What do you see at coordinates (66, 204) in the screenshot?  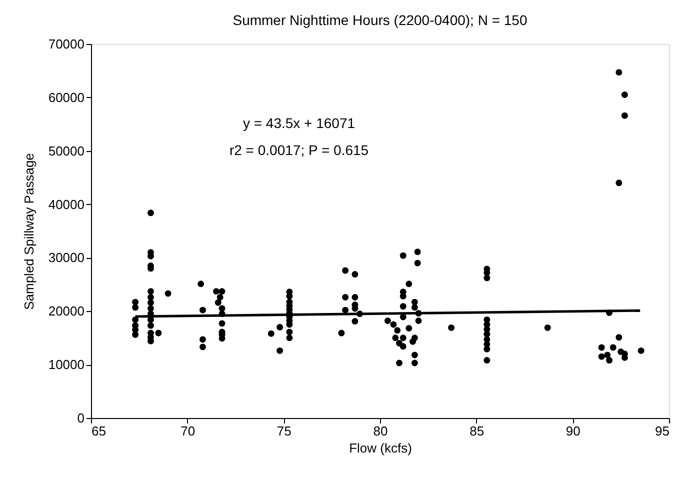 I see `y-tick-label: 40000` at bounding box center [66, 204].